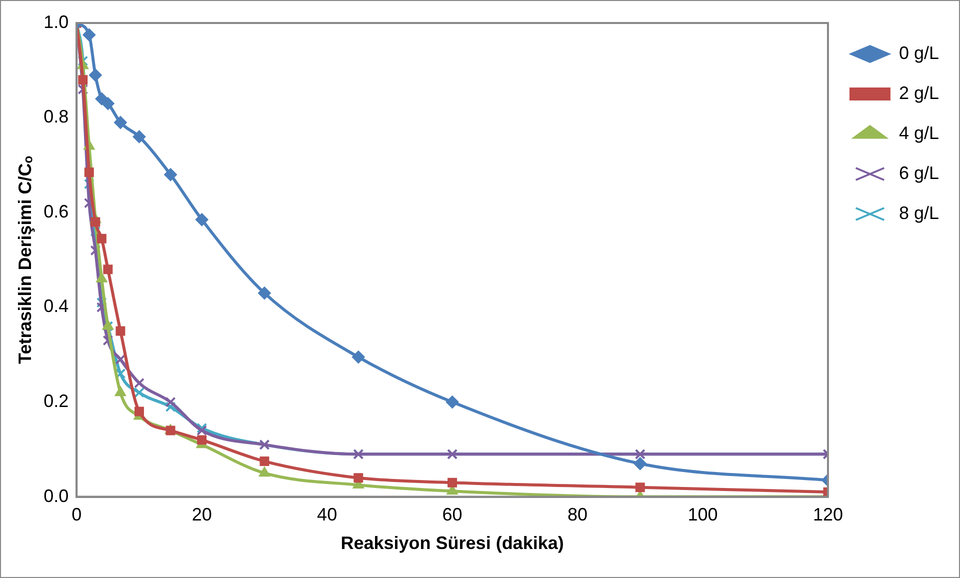 Image resolution: width=960 pixels, height=578 pixels. What do you see at coordinates (202, 514) in the screenshot?
I see `x-tick-label: 20` at bounding box center [202, 514].